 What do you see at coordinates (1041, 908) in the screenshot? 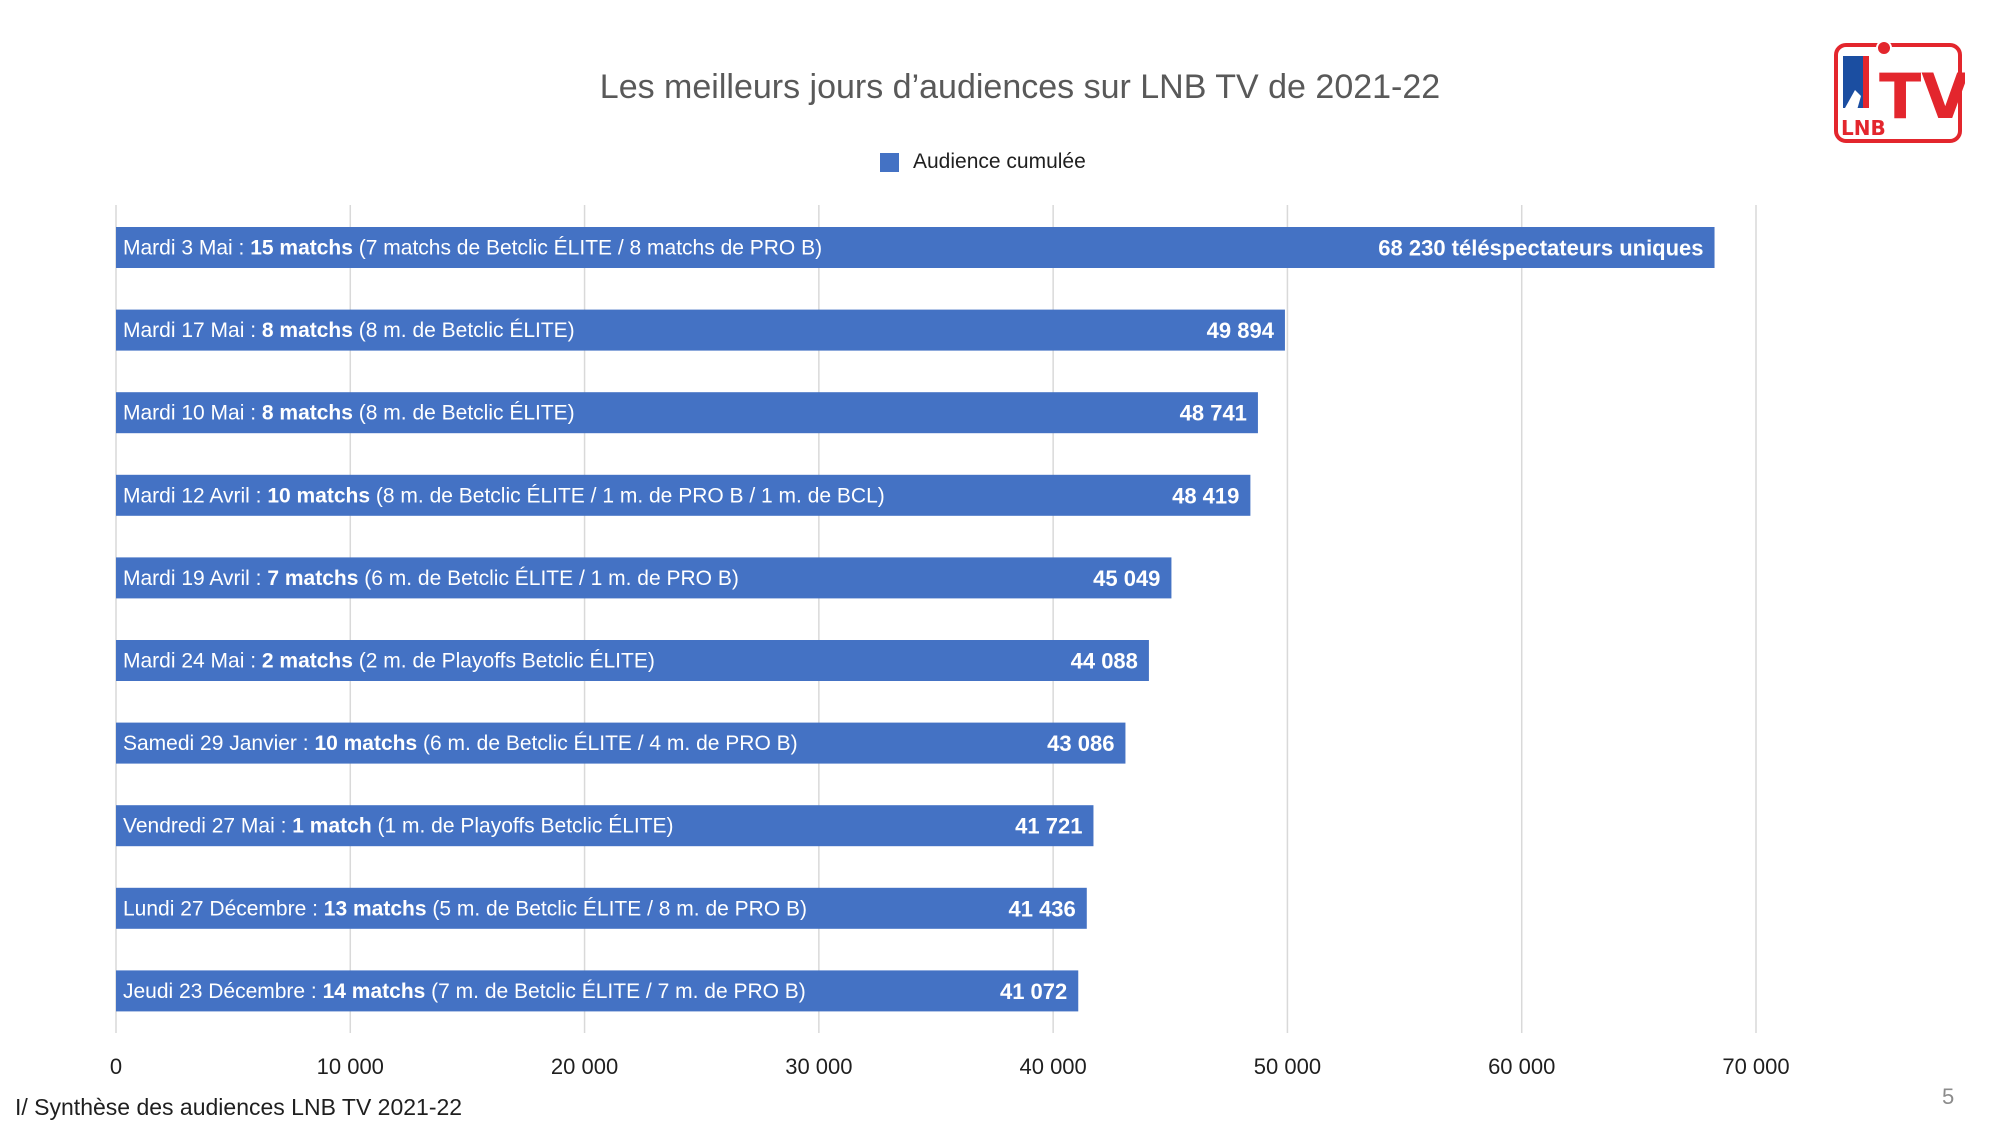
I see `bar-value-label: 41 436` at bounding box center [1041, 908].